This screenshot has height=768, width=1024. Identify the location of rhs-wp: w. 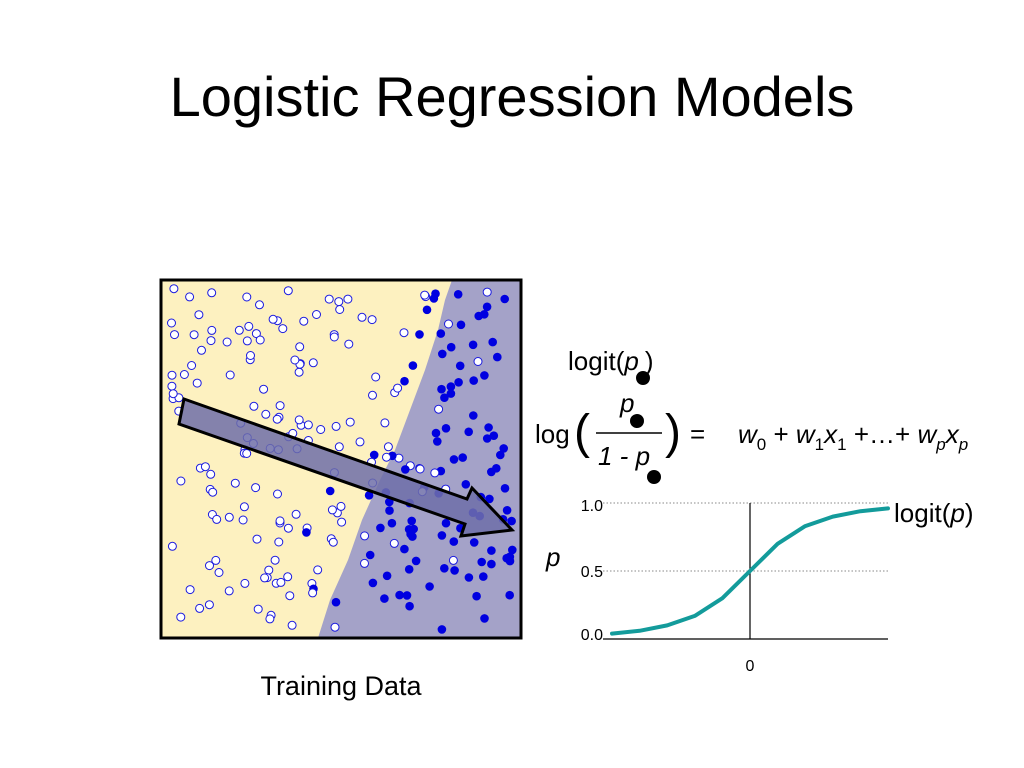
(927, 434).